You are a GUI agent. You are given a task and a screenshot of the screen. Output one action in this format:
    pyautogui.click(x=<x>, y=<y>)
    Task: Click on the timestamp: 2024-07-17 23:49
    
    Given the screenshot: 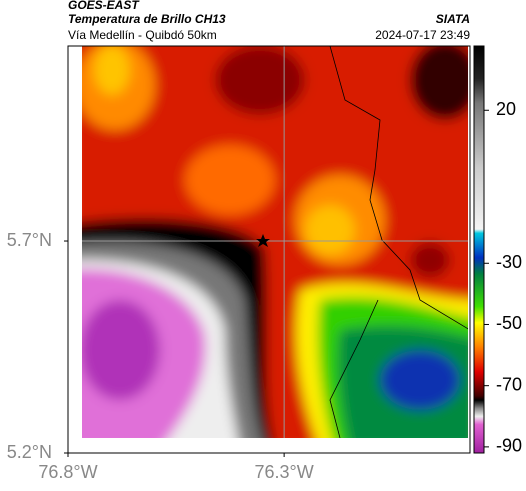 What is the action you would take?
    pyautogui.click(x=422, y=35)
    